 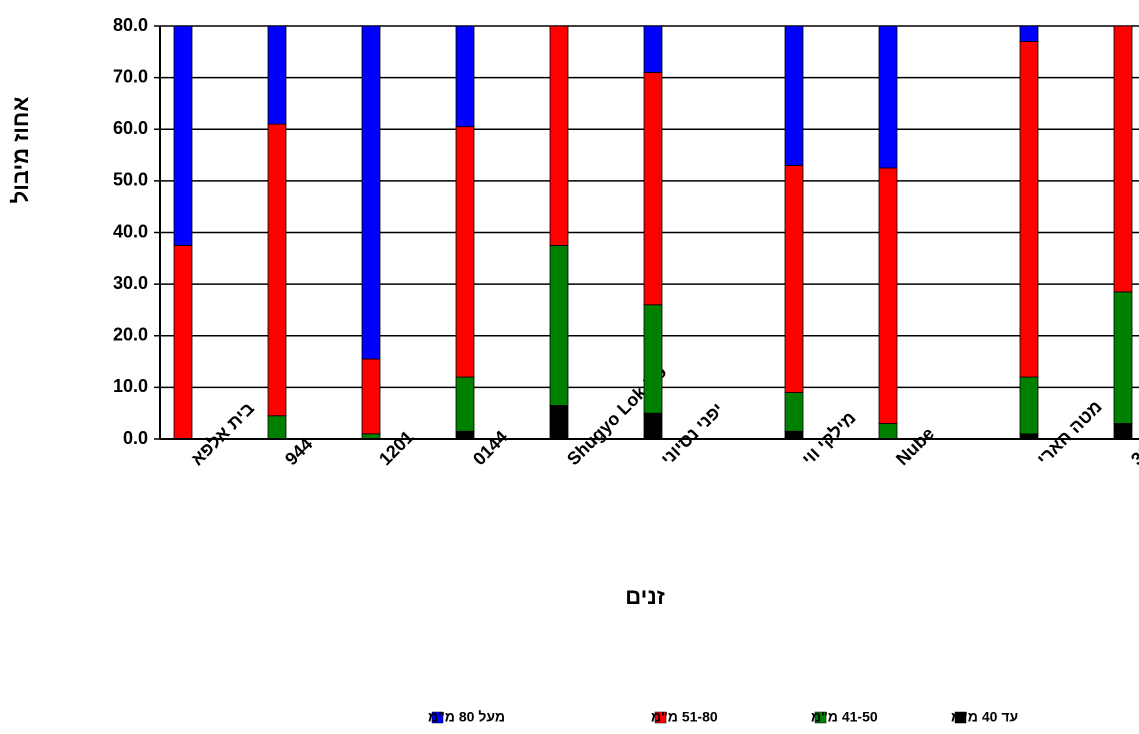 What do you see at coordinates (130, 180) in the screenshot?
I see `y-tick-label: 50.0` at bounding box center [130, 180].